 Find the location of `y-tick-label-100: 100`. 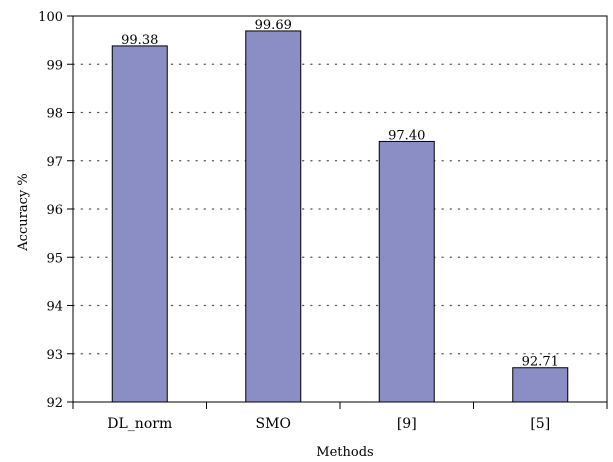

y-tick-label-100: 100 is located at coordinates (50, 17).